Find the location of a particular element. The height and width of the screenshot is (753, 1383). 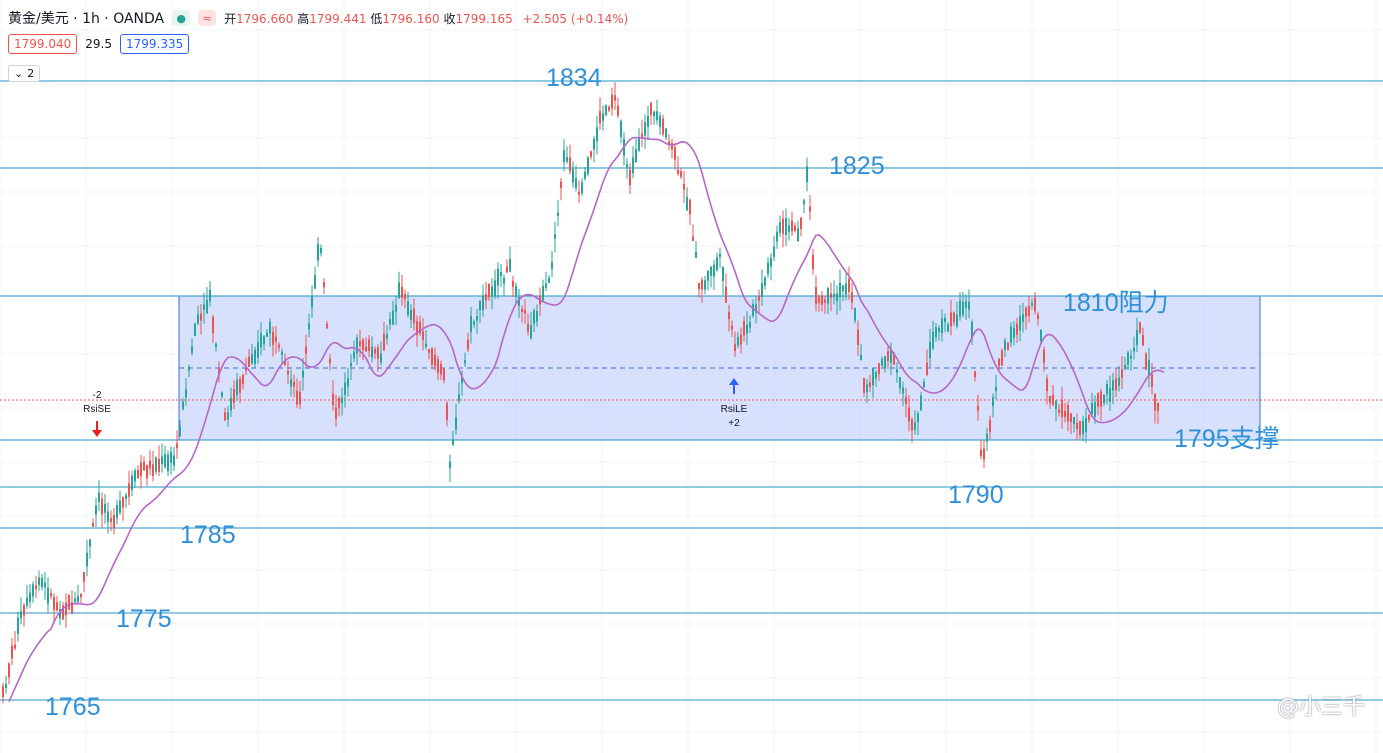

long-arrow-icon is located at coordinates (734, 386).